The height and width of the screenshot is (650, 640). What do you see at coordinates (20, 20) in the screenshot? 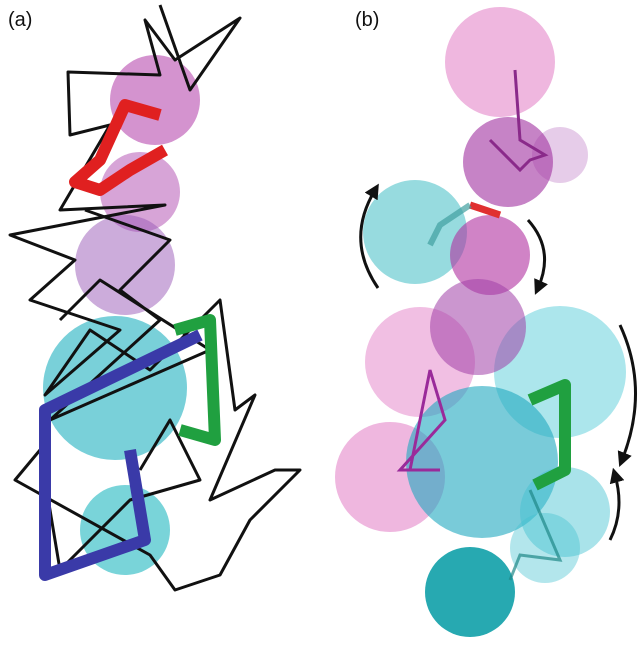
I see `panel-label: (a)` at bounding box center [20, 20].